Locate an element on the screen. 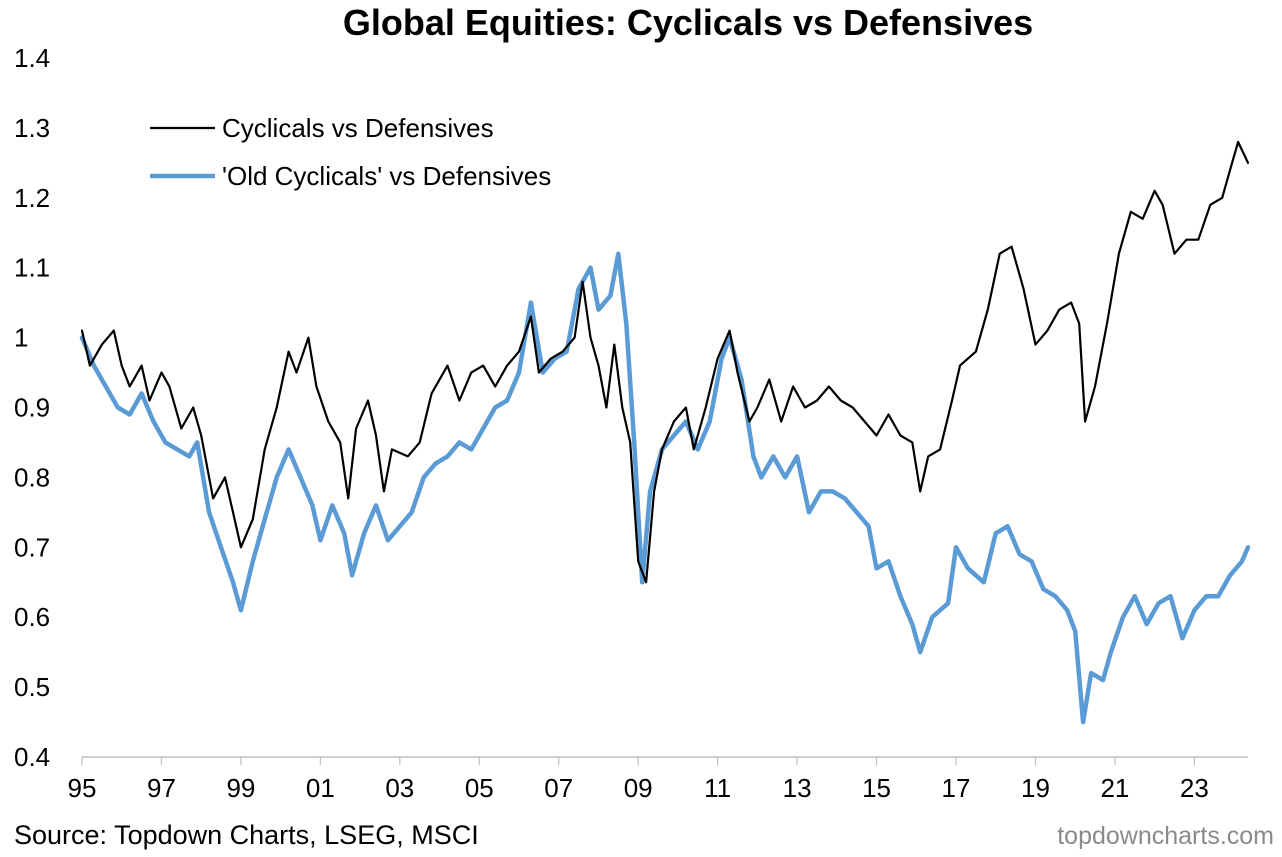 The height and width of the screenshot is (857, 1282). chart-title: Global Equities: Cyclicals vs Defensives is located at coordinates (688, 22).